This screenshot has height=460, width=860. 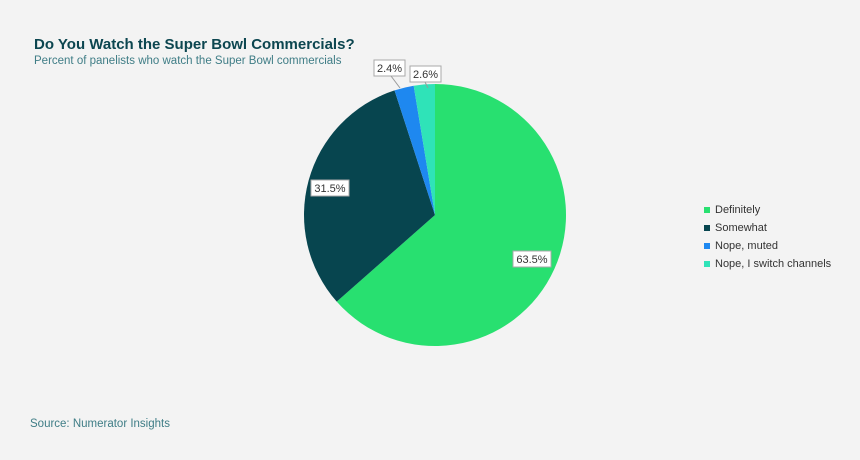 I want to click on legend-label: Definitely, so click(x=738, y=210).